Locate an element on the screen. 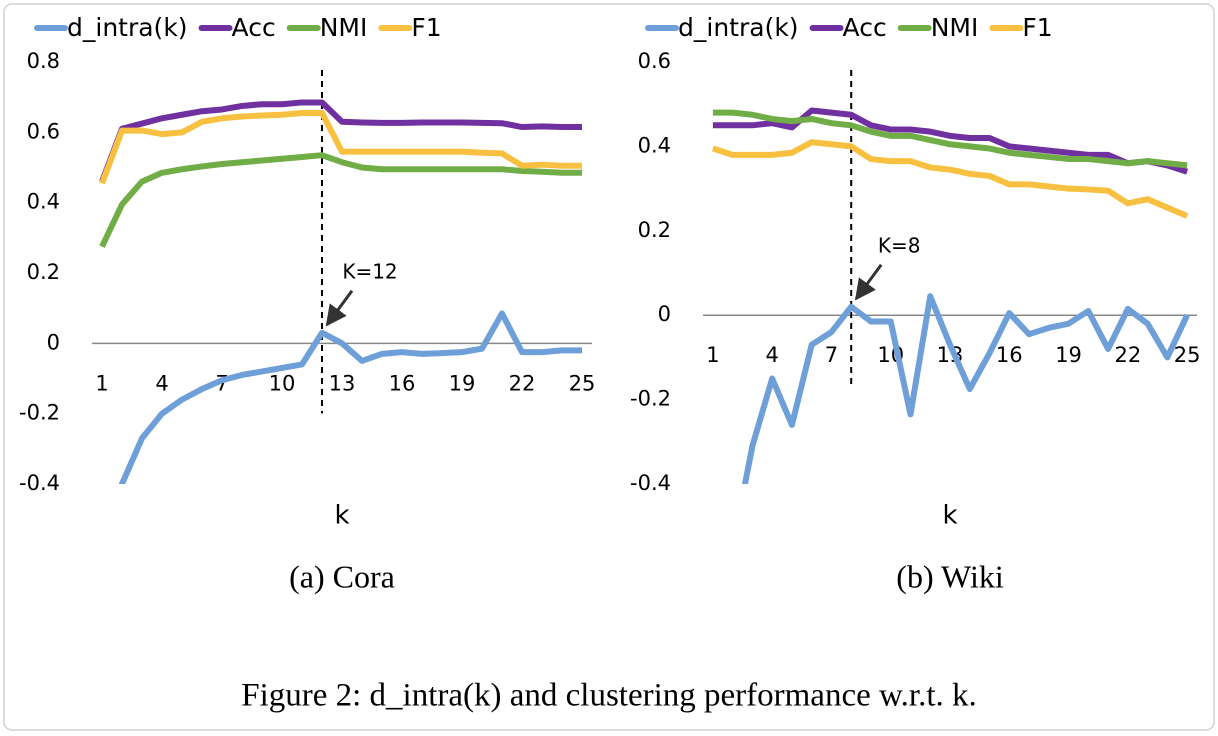 This screenshot has height=736, width=1218. annotation: K=12 is located at coordinates (369, 271).